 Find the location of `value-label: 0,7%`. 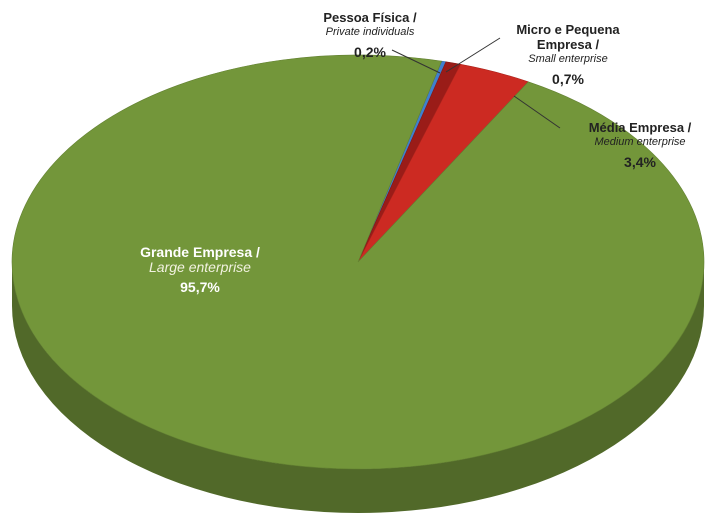

value-label: 0,7% is located at coordinates (568, 79).